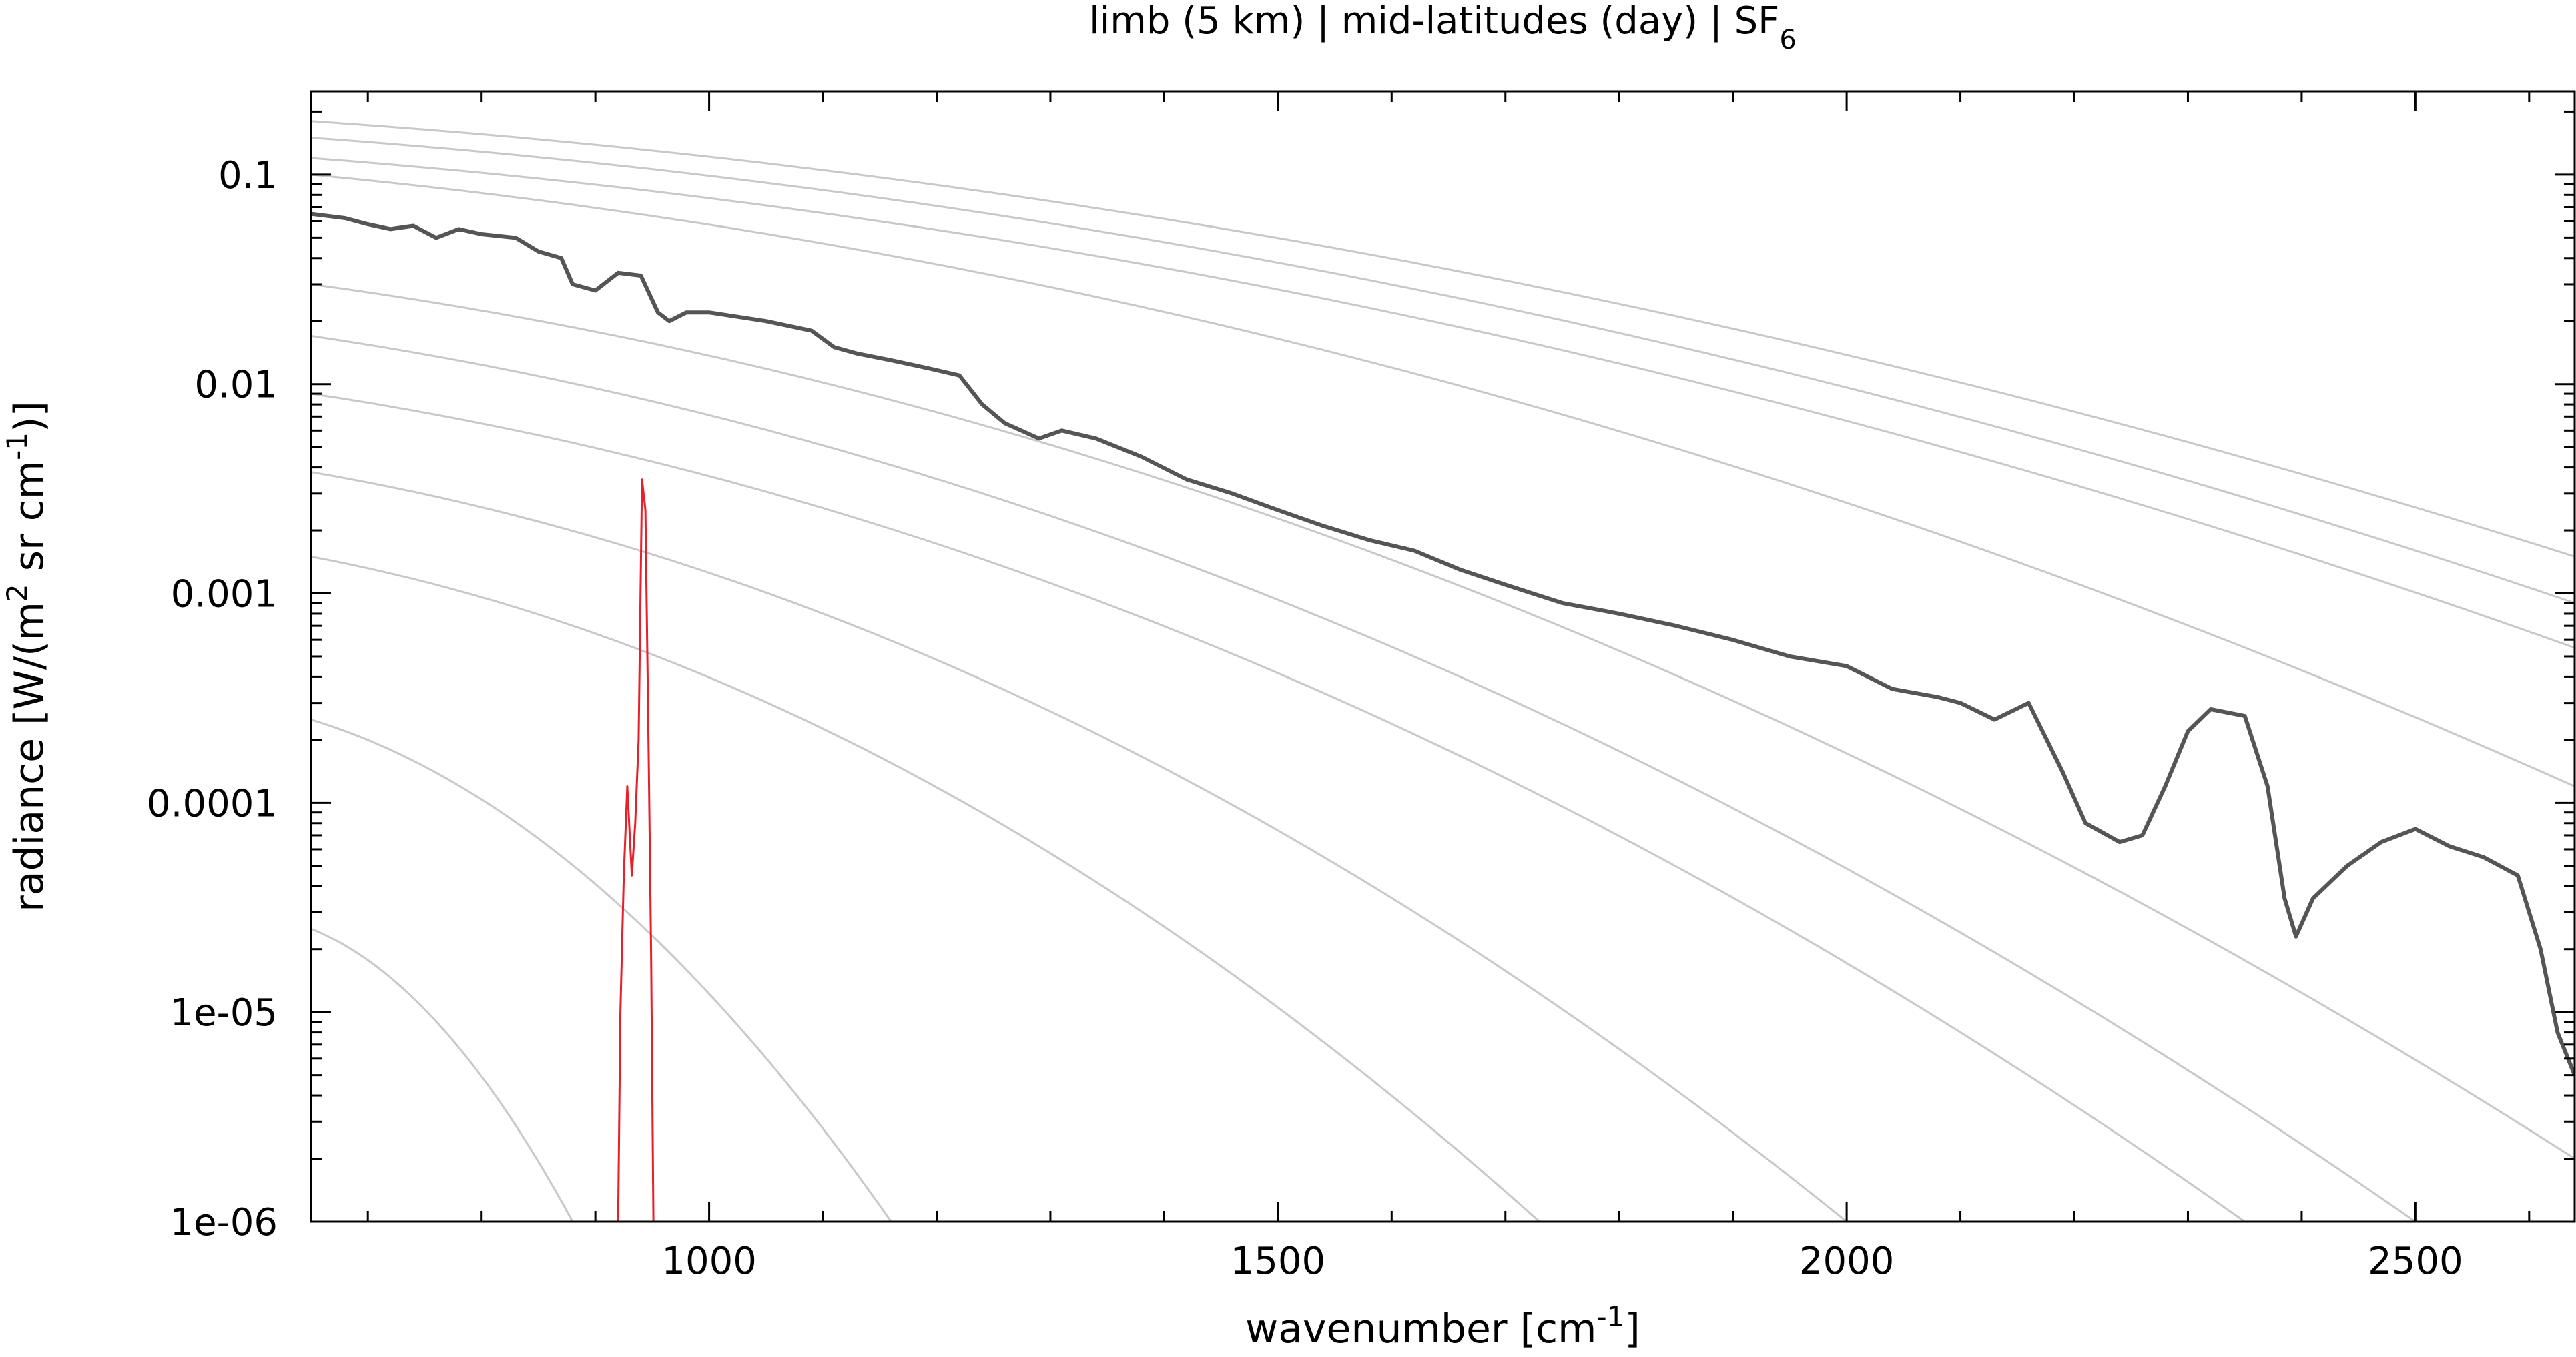 Image resolution: width=2576 pixels, height=1357 pixels. I want to click on x-axis-label-close: ], so click(1632, 1329).